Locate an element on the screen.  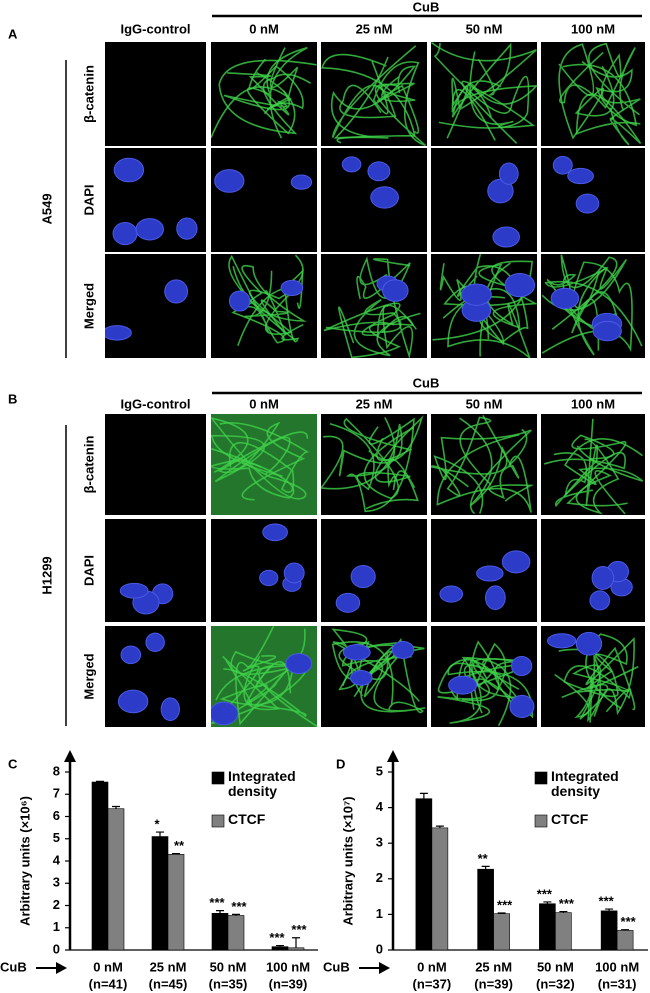
legend-entry: Integrated density is located at coordinates (585, 784).